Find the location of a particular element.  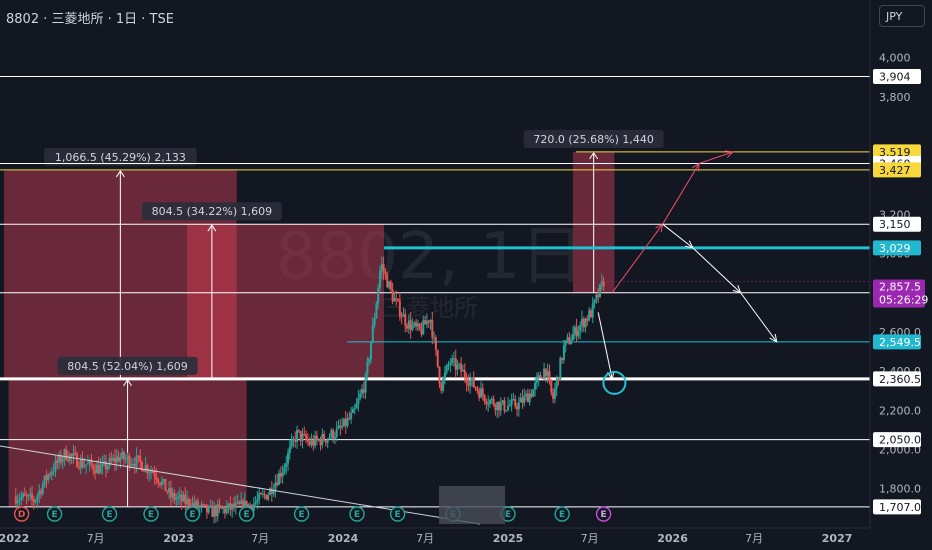

measure-label-bg is located at coordinates (120, 156).